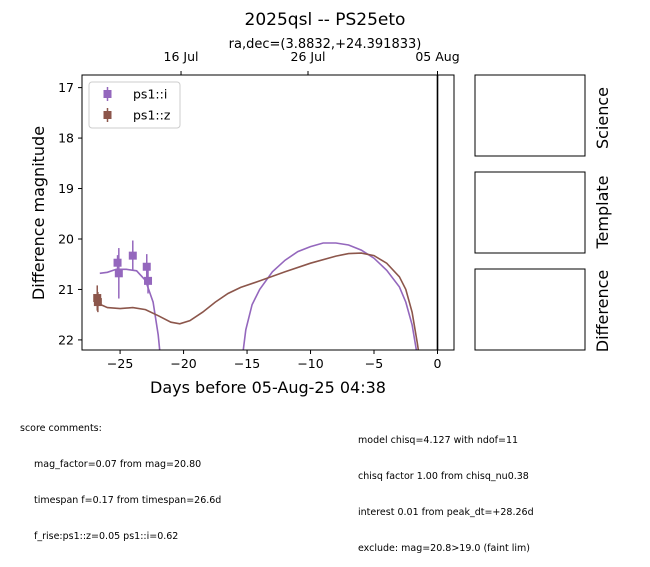 Image resolution: width=650 pixels, height=567 pixels. What do you see at coordinates (97, 302) in the screenshot?
I see `data-point-ps1-z` at bounding box center [97, 302].